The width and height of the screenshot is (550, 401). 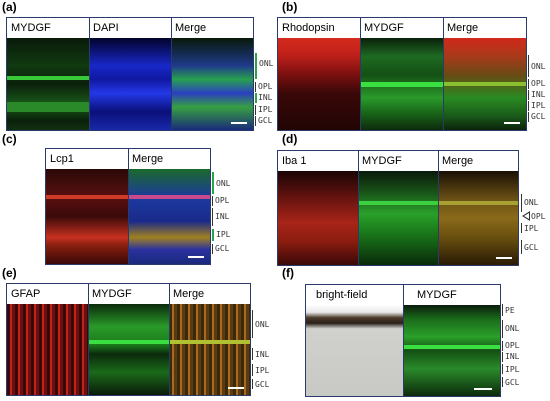 What do you see at coordinates (538, 216) in the screenshot?
I see `panel-d-layer-opl: OPL` at bounding box center [538, 216].